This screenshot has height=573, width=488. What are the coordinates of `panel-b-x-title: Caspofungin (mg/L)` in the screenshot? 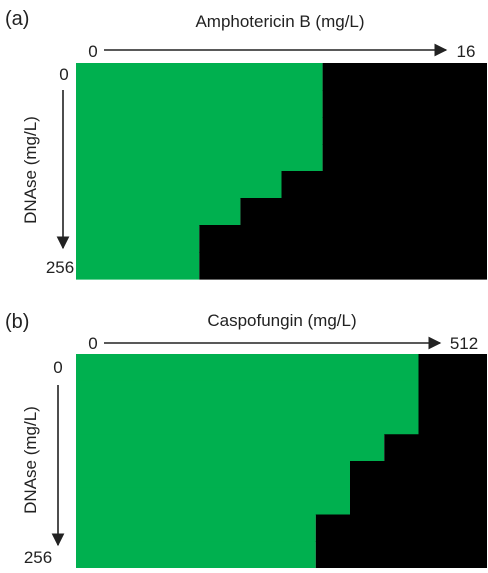 It's located at (281, 320).